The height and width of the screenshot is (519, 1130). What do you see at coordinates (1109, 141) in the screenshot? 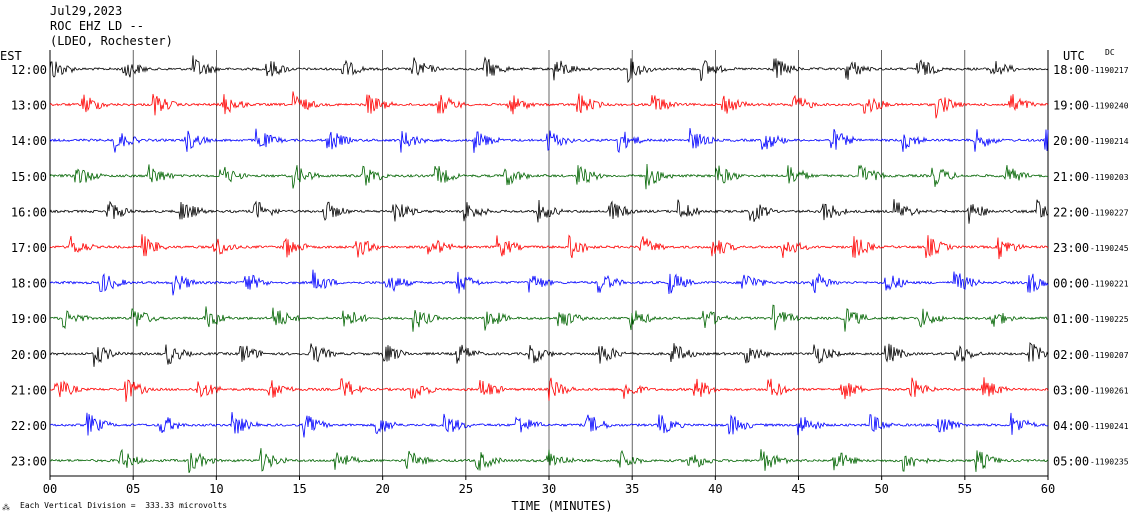
I see `dc-offset-label: -1190214` at bounding box center [1109, 141].